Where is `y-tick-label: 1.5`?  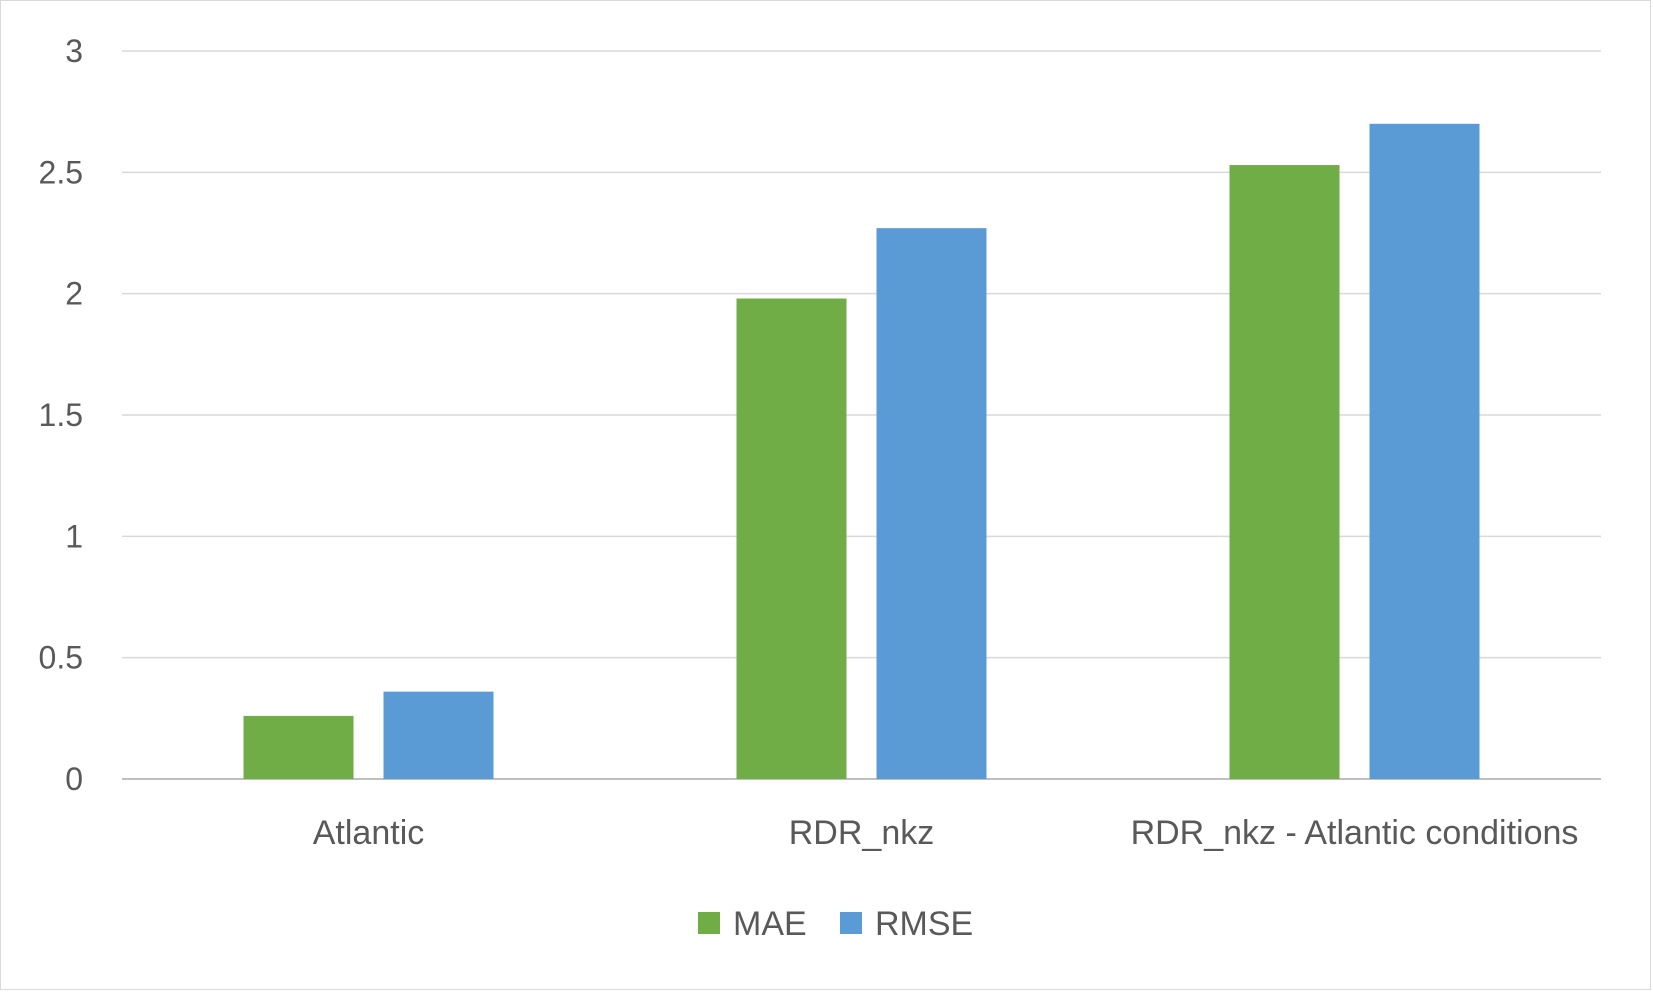 y-tick-label: 1.5 is located at coordinates (61, 415).